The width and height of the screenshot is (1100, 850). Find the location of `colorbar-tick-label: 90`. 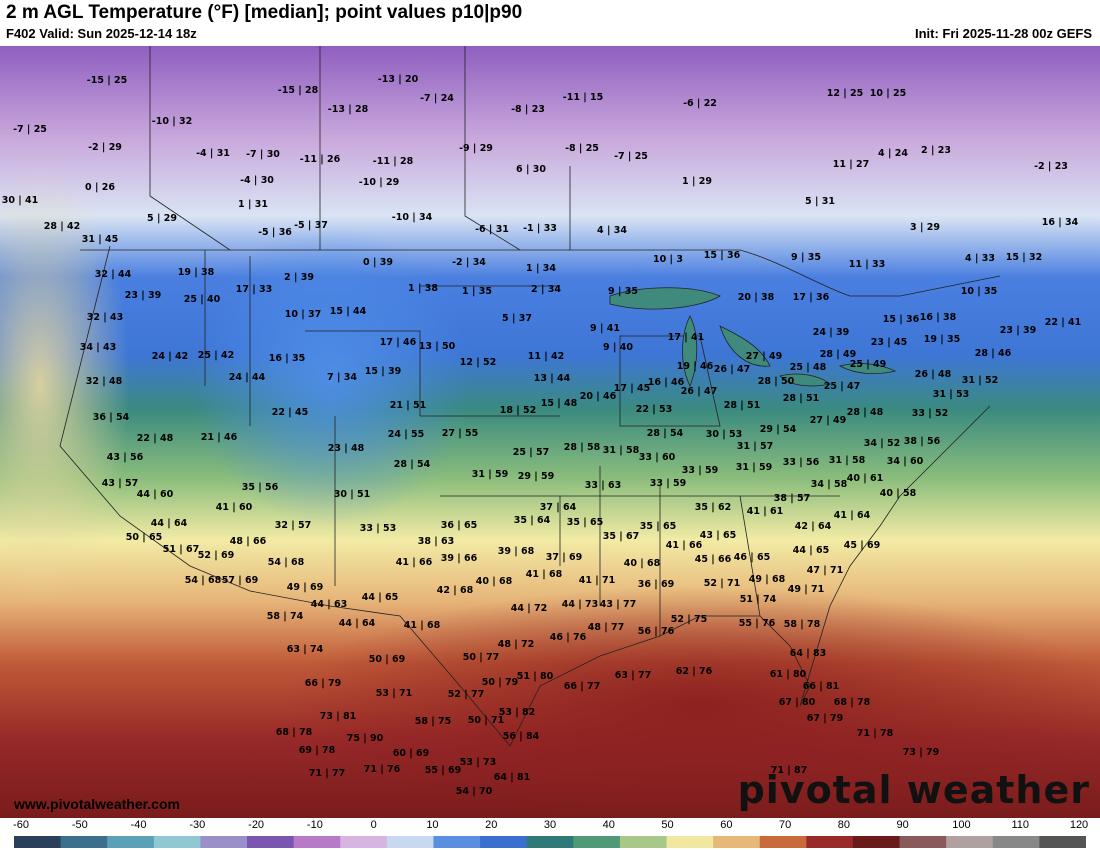

colorbar-tick-label: 90 is located at coordinates (902, 825).